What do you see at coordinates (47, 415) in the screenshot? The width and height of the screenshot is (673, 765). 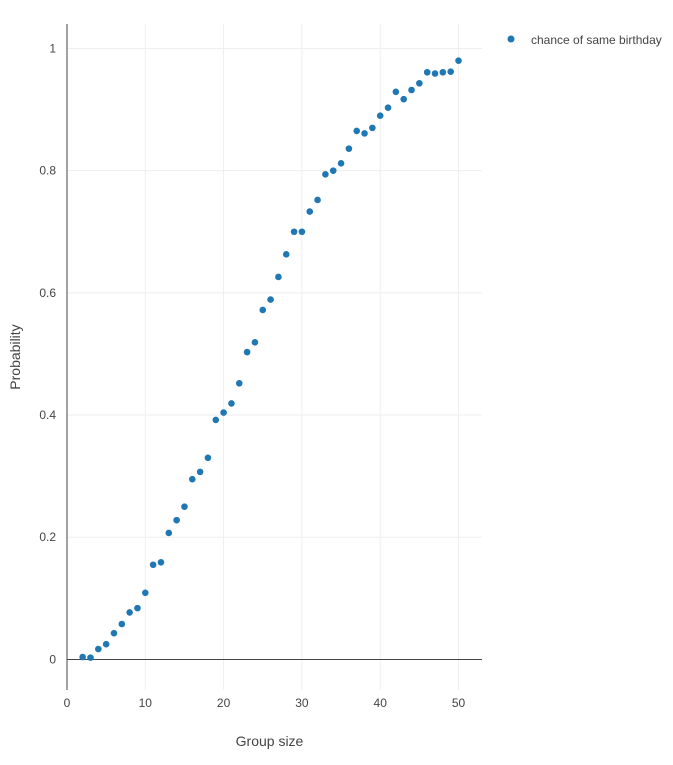 I see `y-tick-label: 0.4` at bounding box center [47, 415].